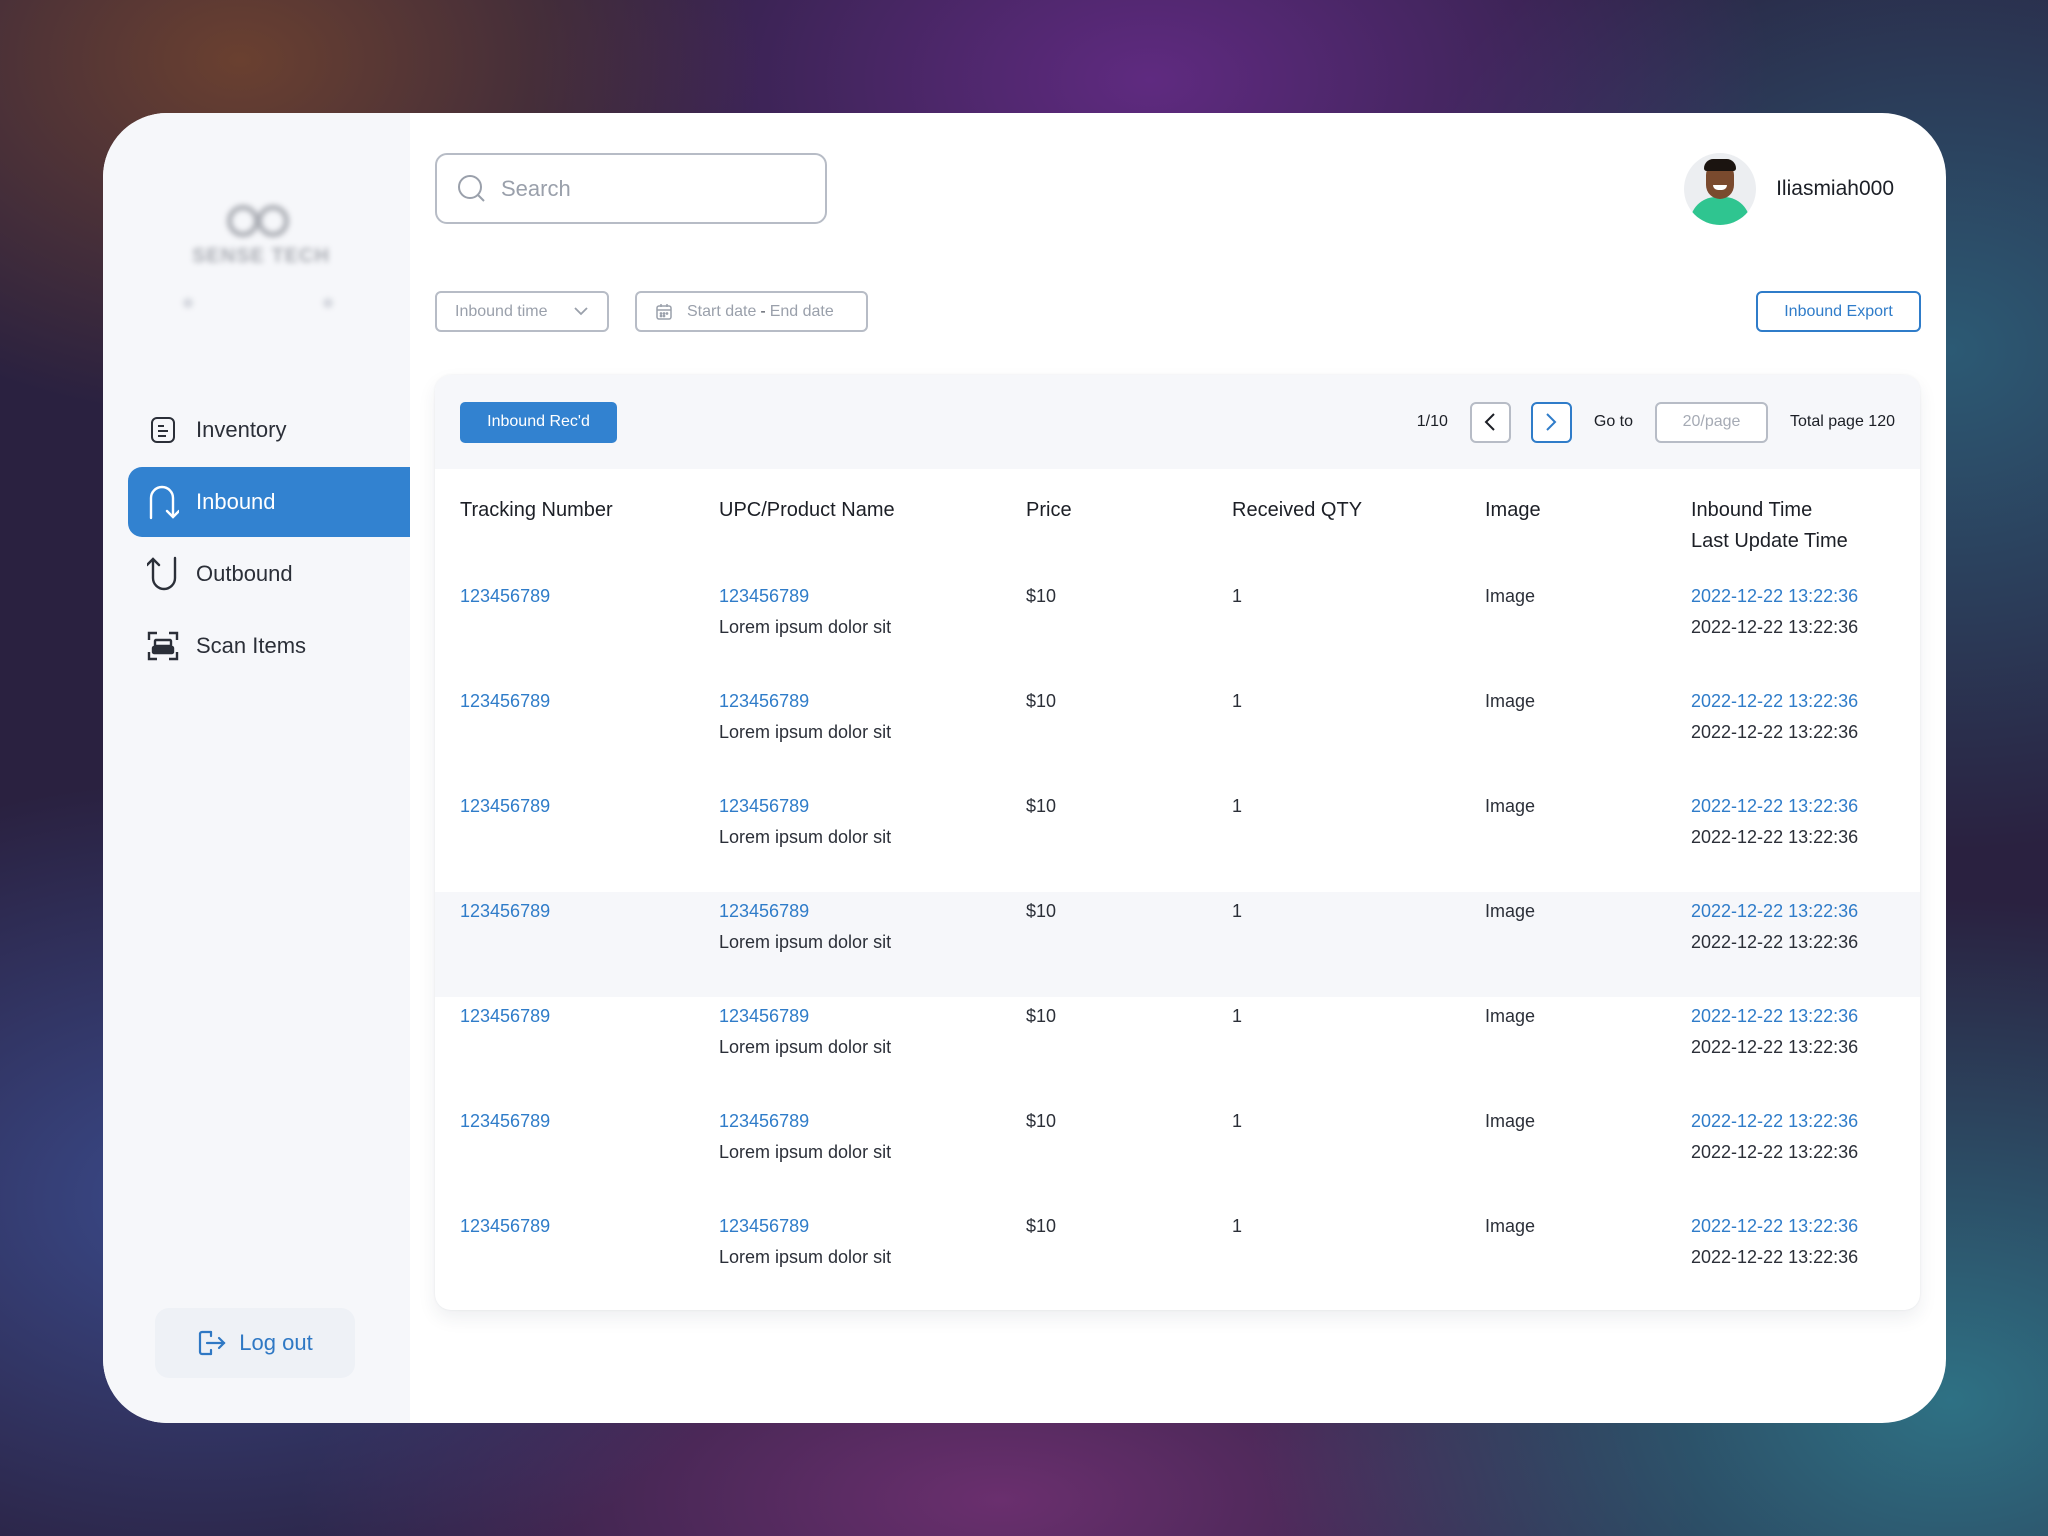 Image resolution: width=2048 pixels, height=1536 pixels. I want to click on inbound-arrow-icon, so click(163, 502).